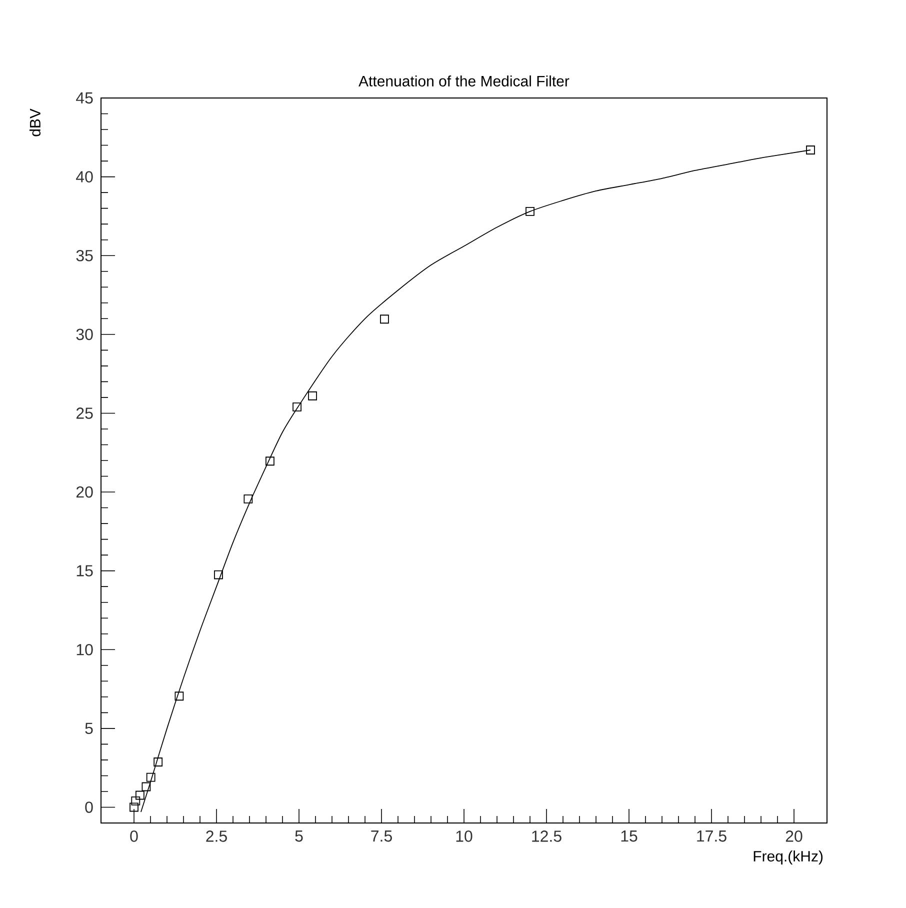 This screenshot has height=908, width=906. I want to click on y-tick-label: 25, so click(84, 413).